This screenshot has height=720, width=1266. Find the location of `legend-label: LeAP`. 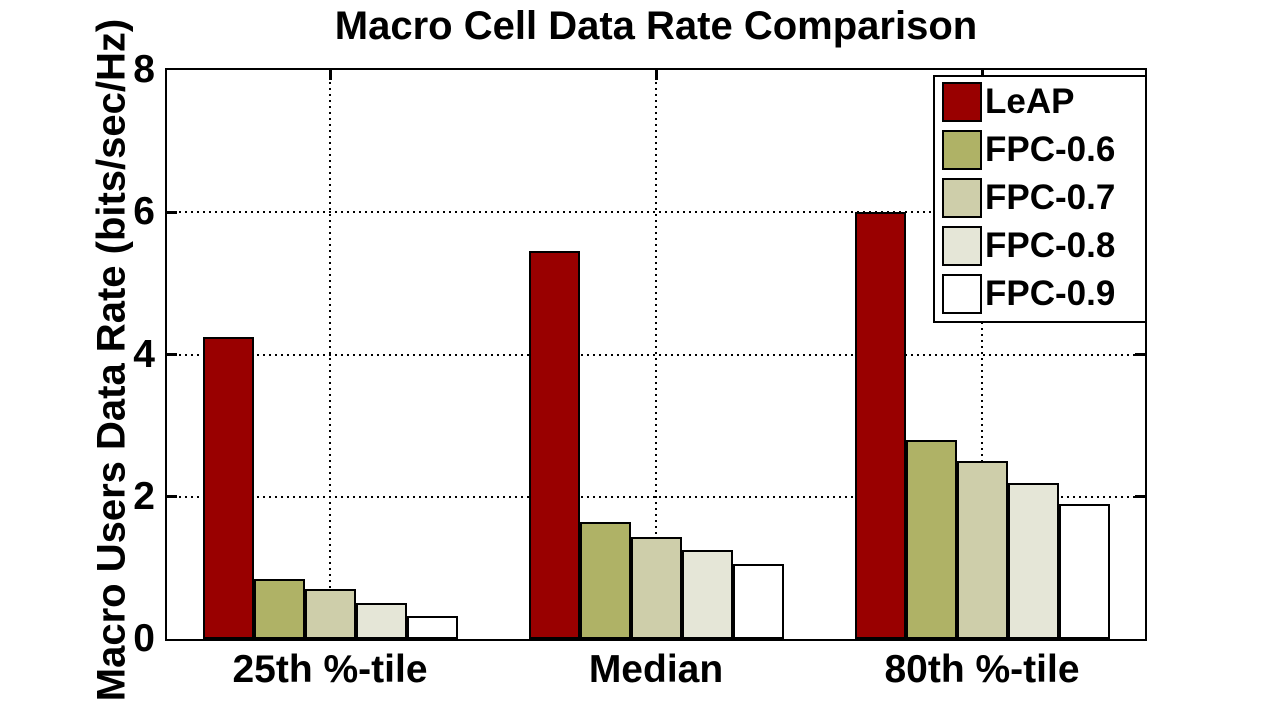

legend-label: LeAP is located at coordinates (1030, 101).